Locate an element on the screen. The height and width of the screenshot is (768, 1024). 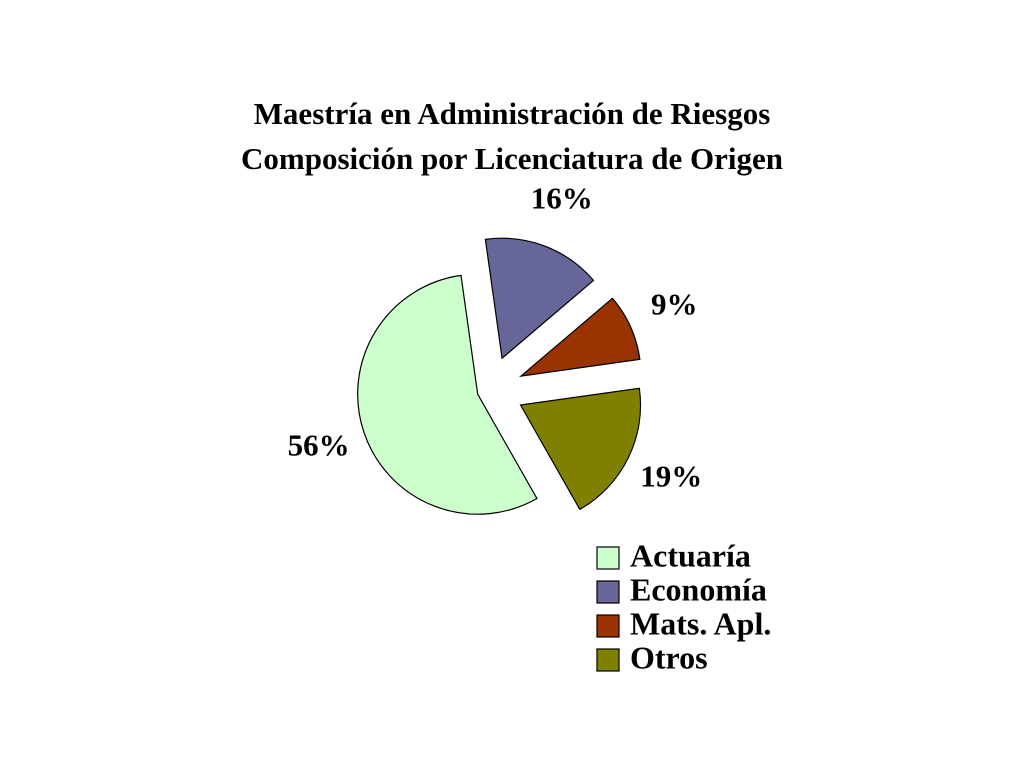
data-label: 56% is located at coordinates (319, 444).